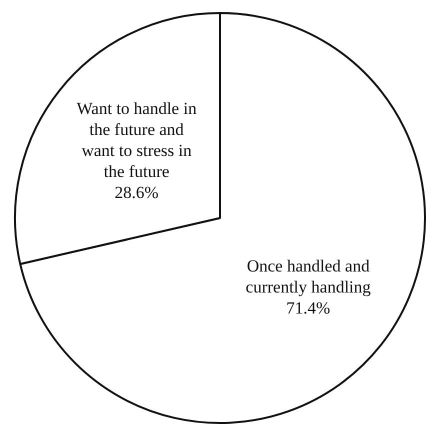 This screenshot has width=440, height=436. I want to click on slice-label: Once handled and currently handling, so click(309, 276).